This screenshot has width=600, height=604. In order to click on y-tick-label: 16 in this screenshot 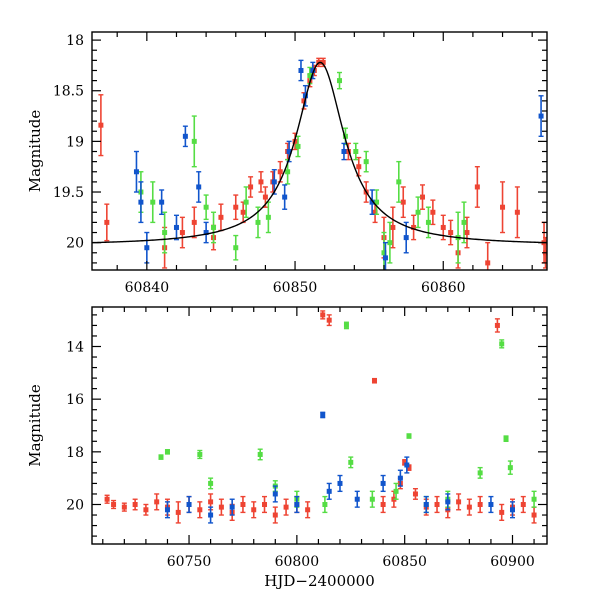, I will do `click(75, 400)`.